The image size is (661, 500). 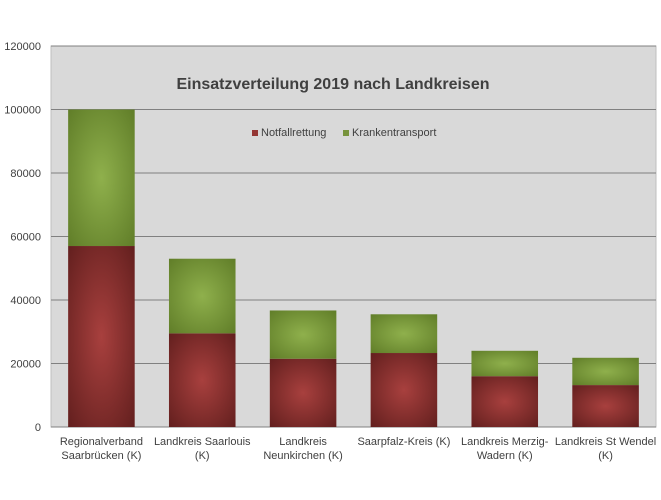 I want to click on y-tick-label: 0, so click(x=38, y=428).